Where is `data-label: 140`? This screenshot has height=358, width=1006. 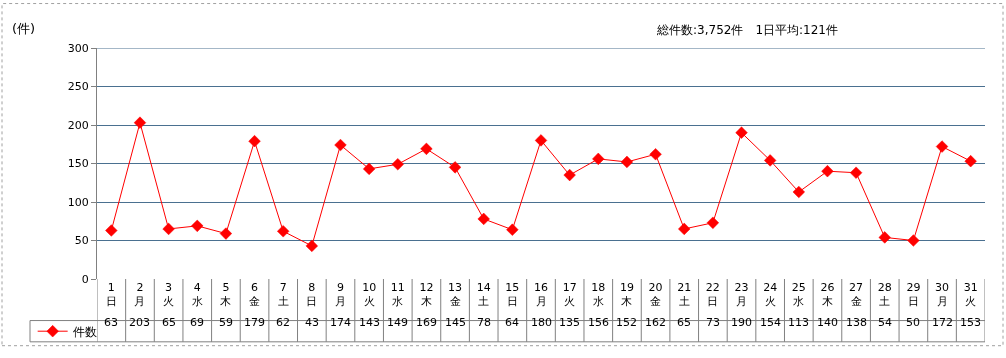
data-label: 140 is located at coordinates (827, 322).